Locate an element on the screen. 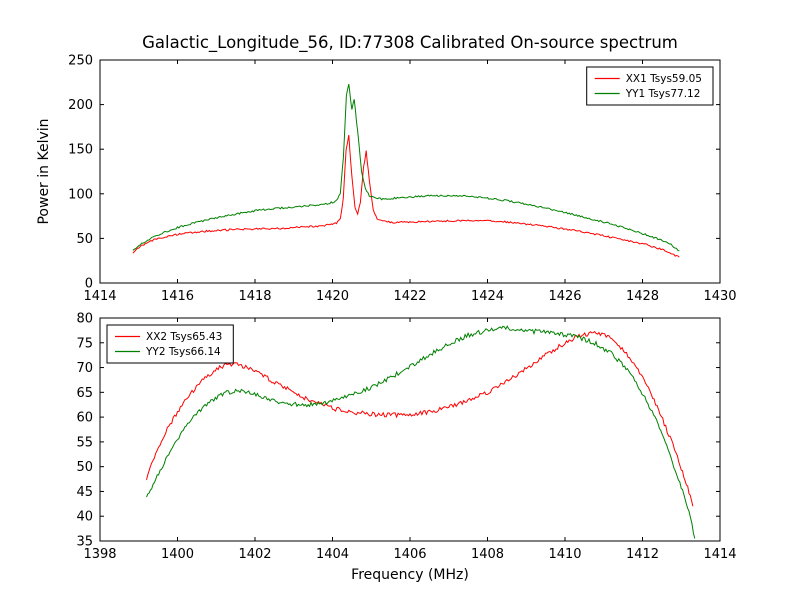 The height and width of the screenshot is (604, 800). legend-label: XX1 Tsys59.05 is located at coordinates (664, 79).